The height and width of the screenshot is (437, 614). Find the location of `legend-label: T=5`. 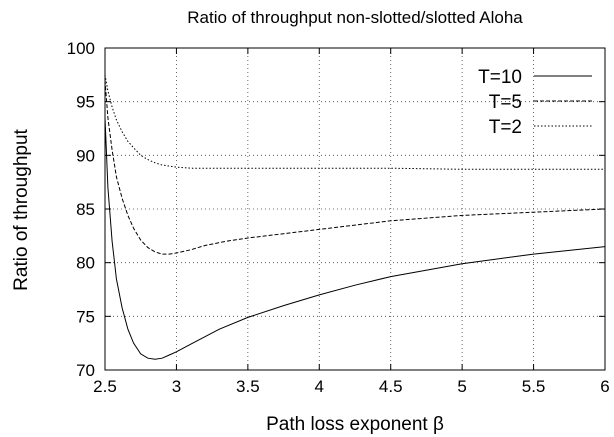

legend-label: T=5 is located at coordinates (505, 102).